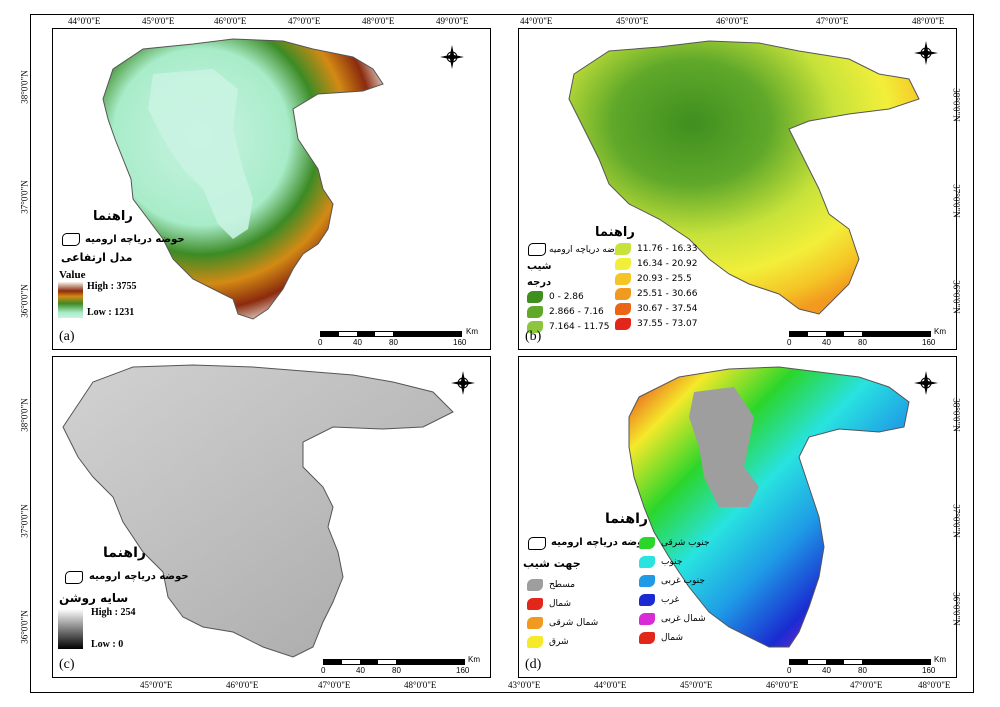  What do you see at coordinates (70, 300) in the screenshot?
I see `elevation-color-ramp` at bounding box center [70, 300].